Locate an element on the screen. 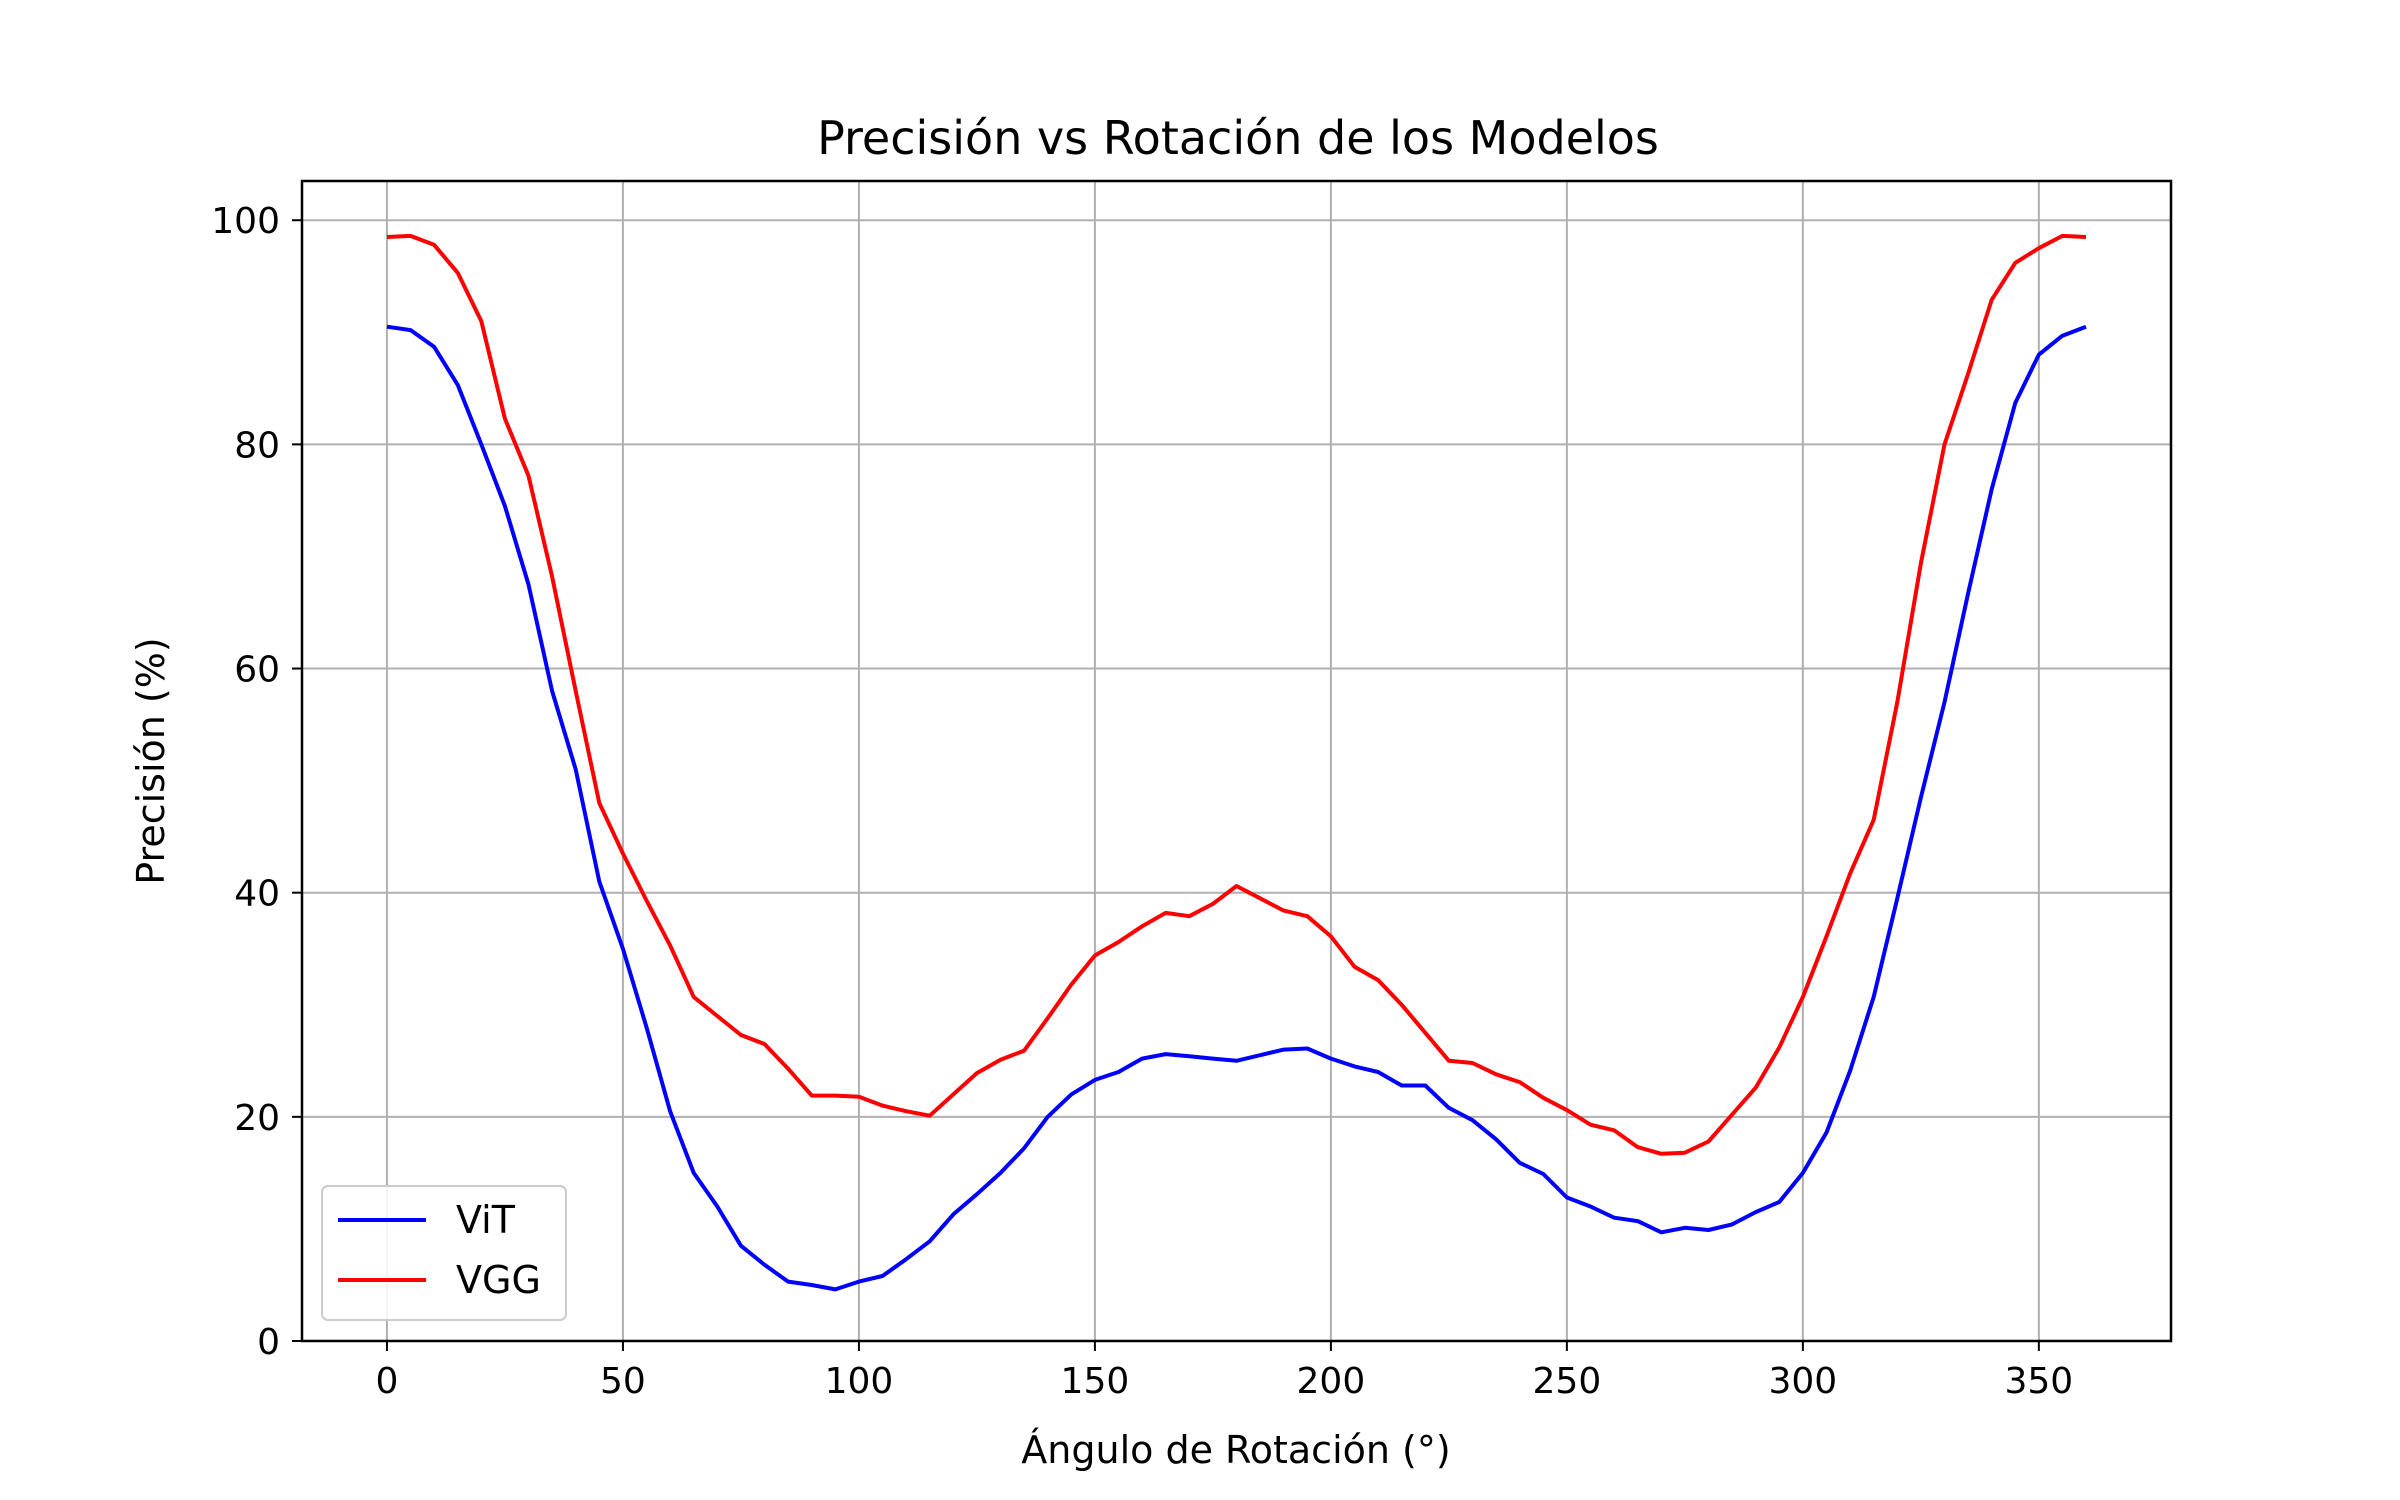 Image resolution: width=2400 pixels, height=1500 pixels. x-tick-label: 350 is located at coordinates (2038, 1381).